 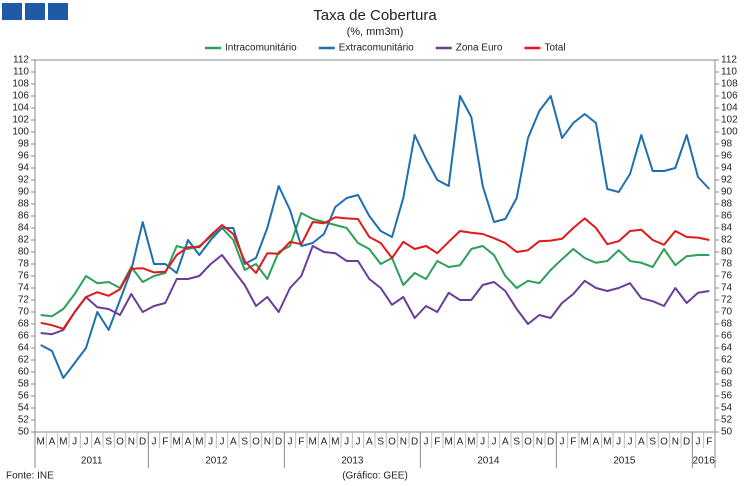 I want to click on chart-subtitle: (%, mm3m), so click(x=375, y=32).